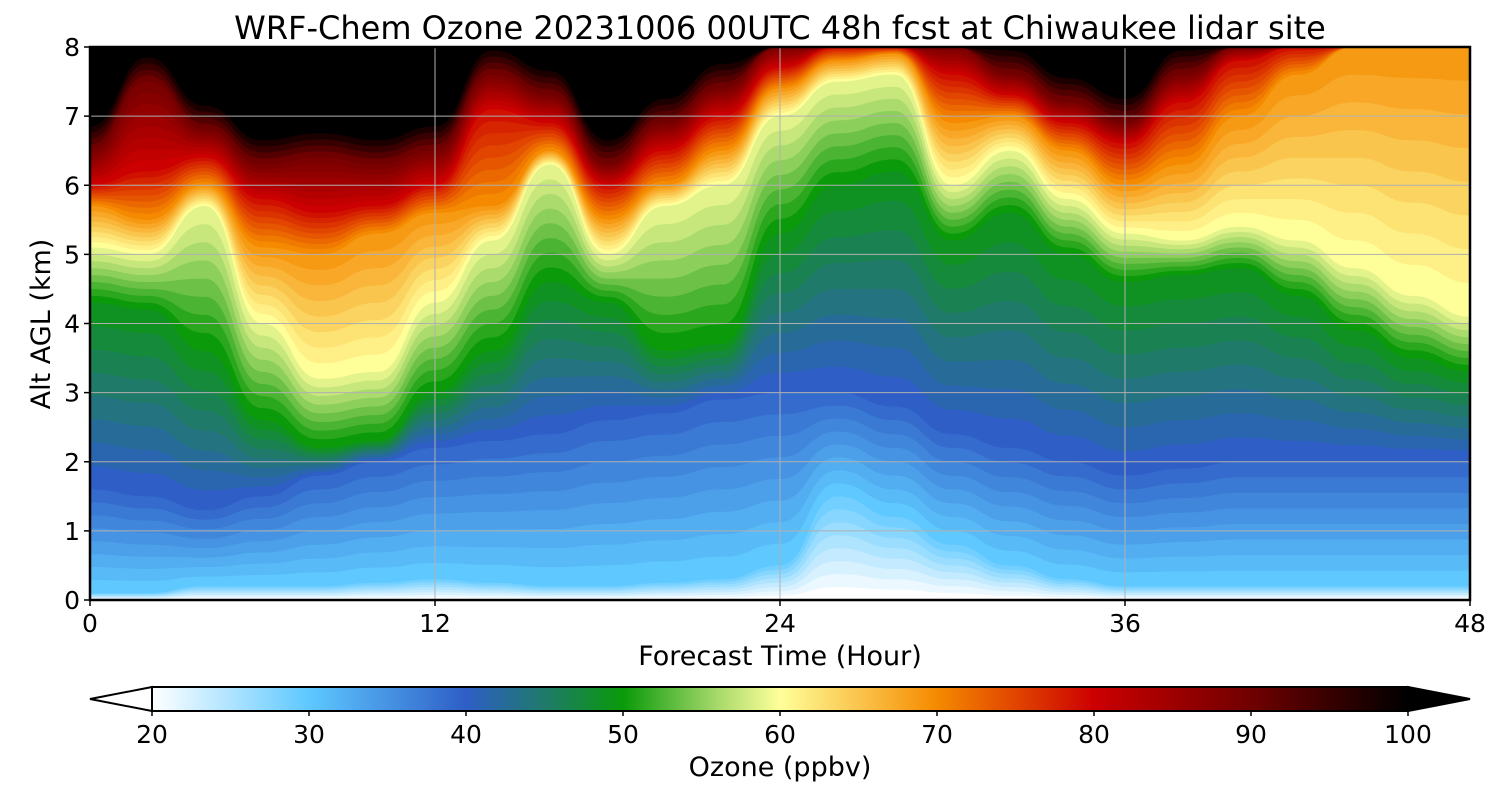 This screenshot has height=804, width=1500. I want to click on colorbar-low-extend, so click(121, 699).